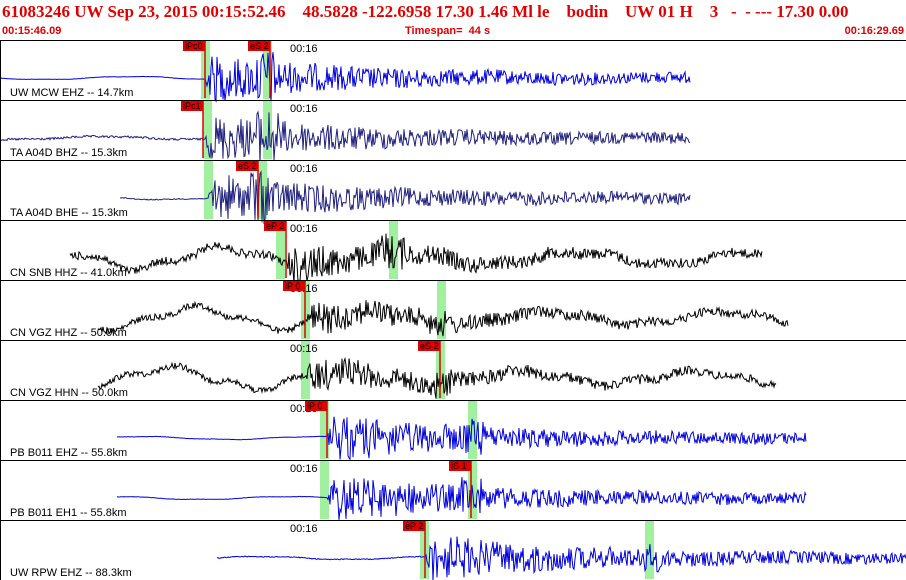  I want to click on station-label: UW RPW EHZ -- 88.3km, so click(71, 573).